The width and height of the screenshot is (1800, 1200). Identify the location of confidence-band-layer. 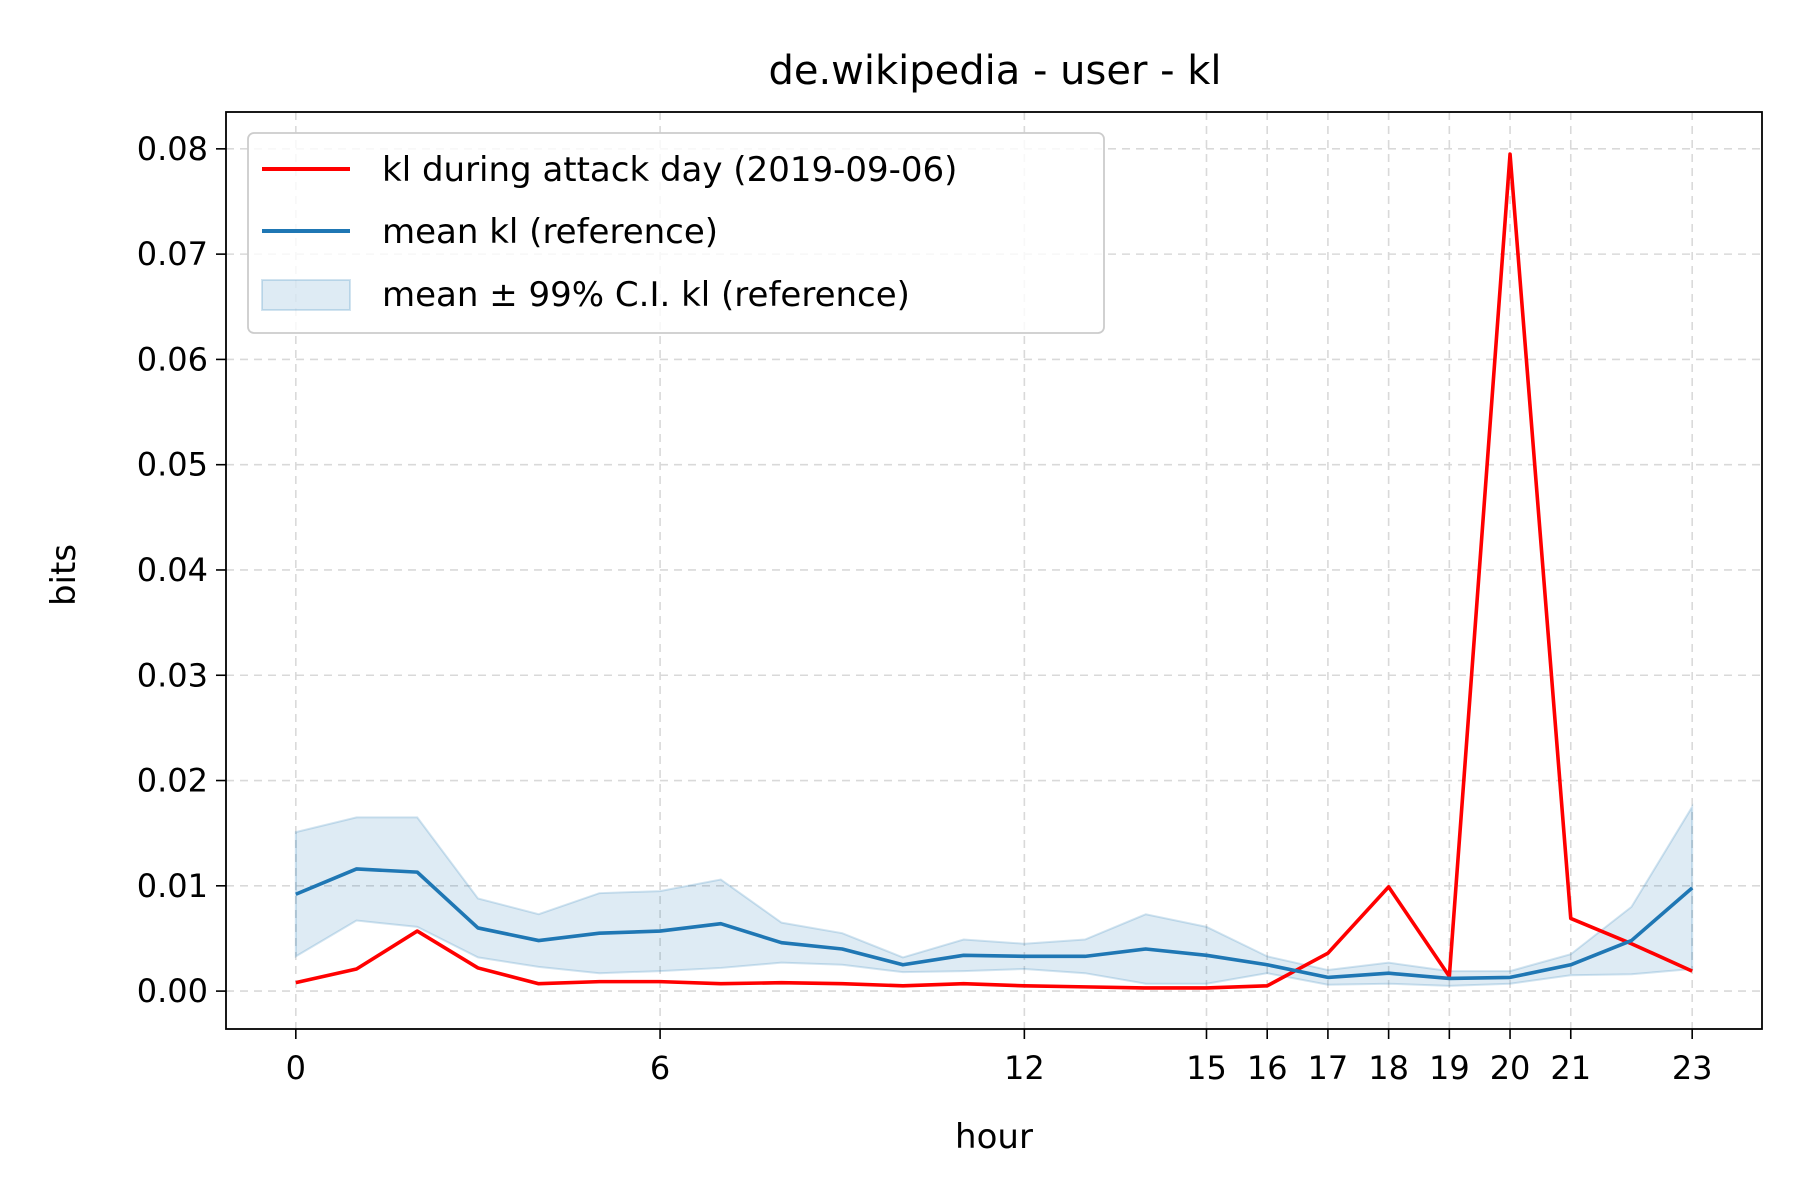
(994, 895).